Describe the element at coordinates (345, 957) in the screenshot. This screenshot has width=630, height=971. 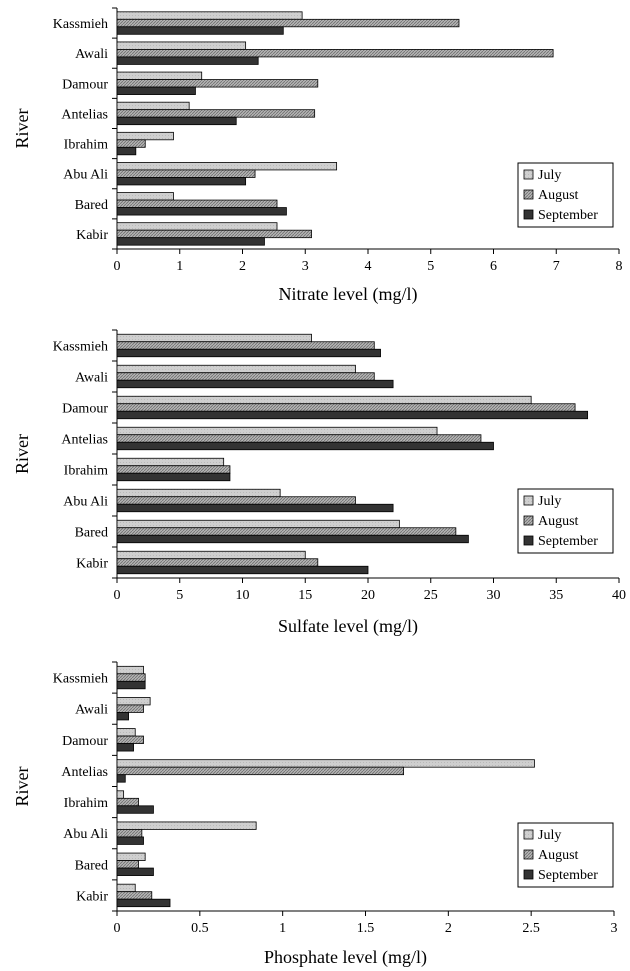
I see `x-axis-title: Phosphate level (mg/l)` at that location.